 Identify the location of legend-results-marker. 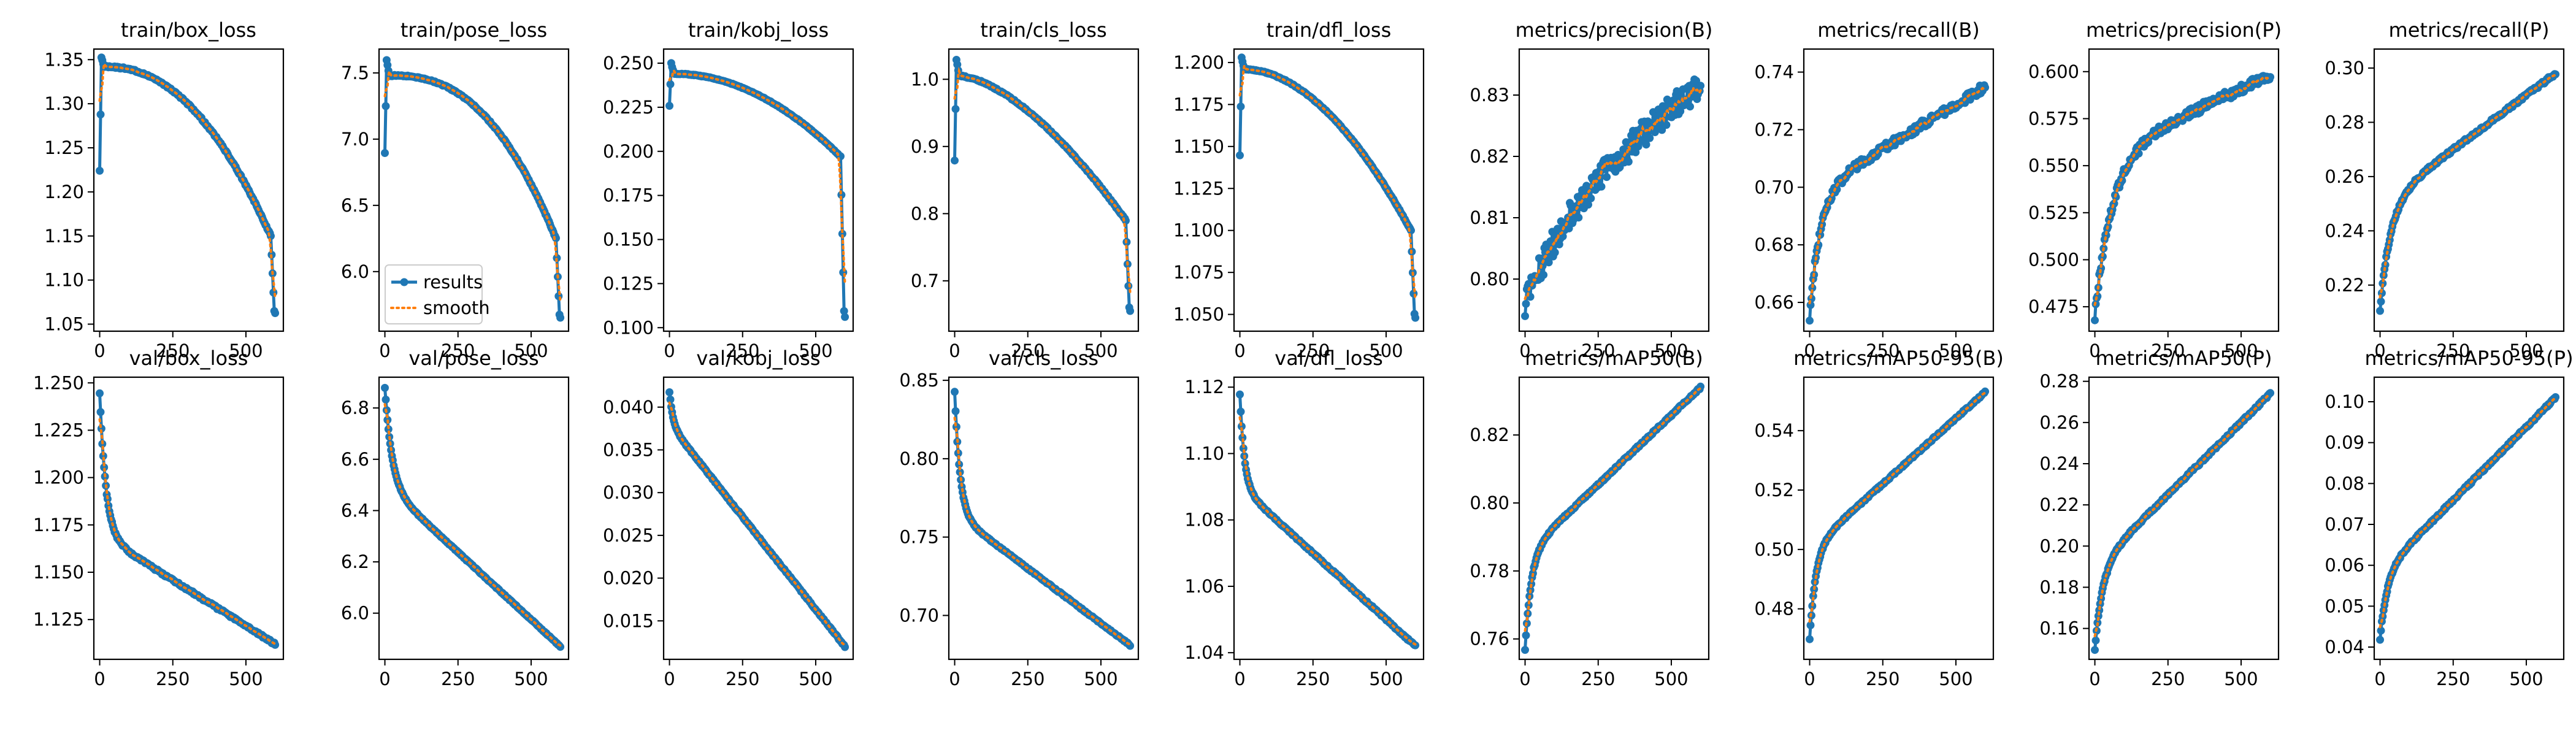
(404, 282).